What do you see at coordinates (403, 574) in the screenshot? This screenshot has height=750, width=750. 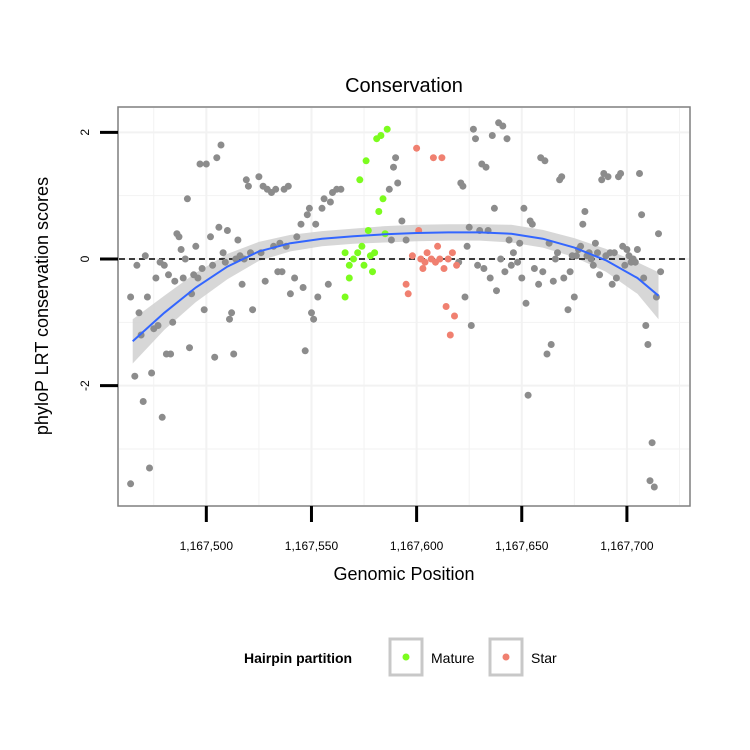 I see `x-axis-title: Genomic Position` at bounding box center [403, 574].